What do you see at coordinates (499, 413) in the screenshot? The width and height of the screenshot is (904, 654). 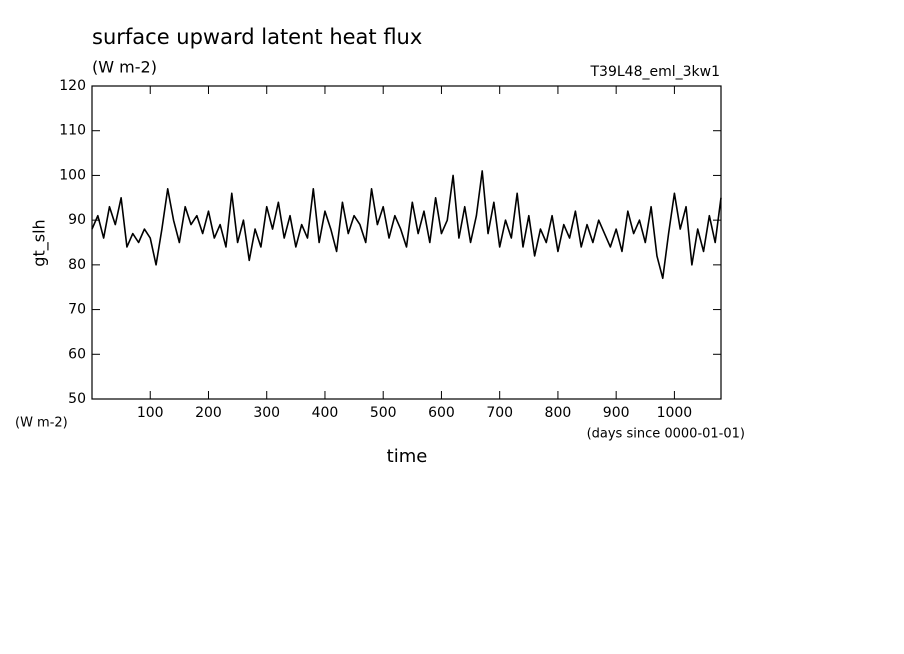 I see `x-tick-label: 700` at bounding box center [499, 413].